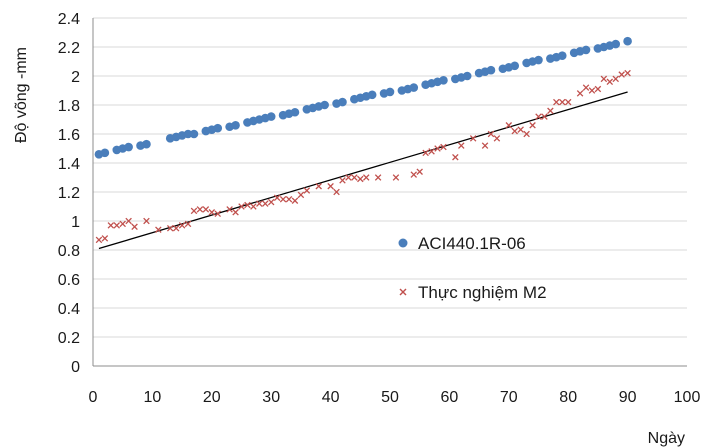 The width and height of the screenshot is (707, 447). I want to click on x-tick-label: 80, so click(568, 397).